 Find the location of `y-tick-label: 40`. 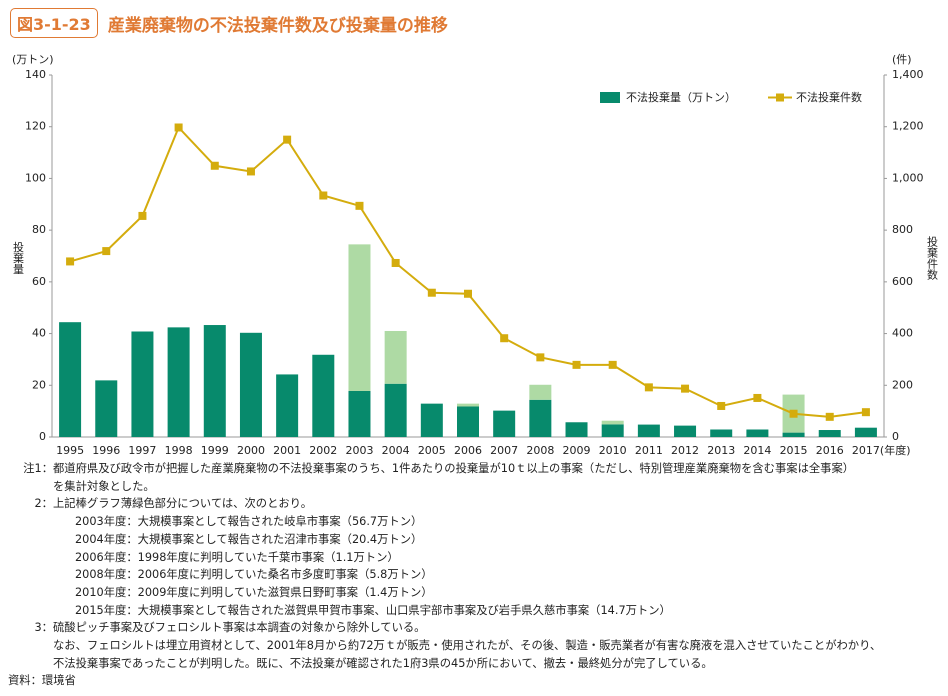

y-tick-label: 40 is located at coordinates (39, 333).